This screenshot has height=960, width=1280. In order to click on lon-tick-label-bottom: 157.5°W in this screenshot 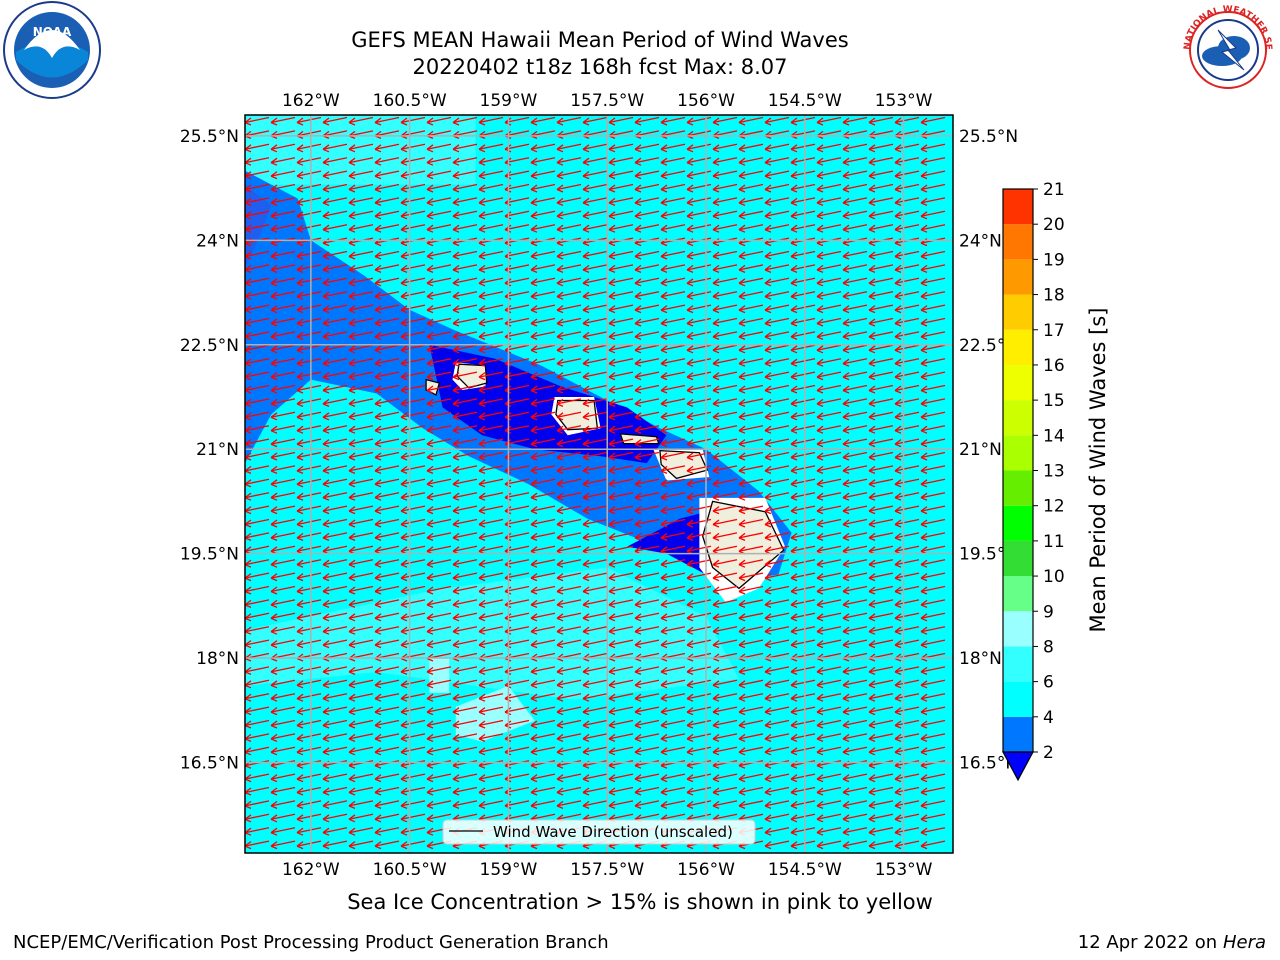, I will do `click(607, 870)`.